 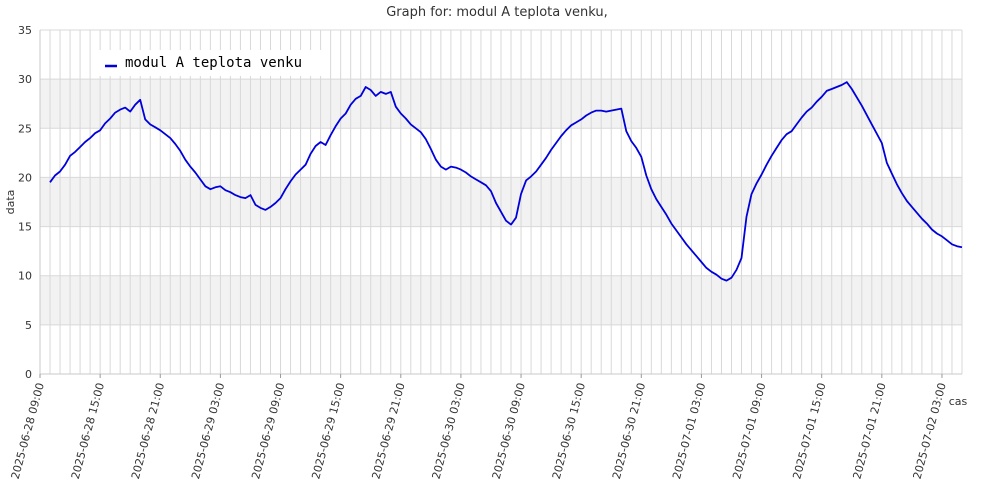 What do you see at coordinates (689, 430) in the screenshot?
I see `x-tick-label: 2025-07-01 03:00` at bounding box center [689, 430].